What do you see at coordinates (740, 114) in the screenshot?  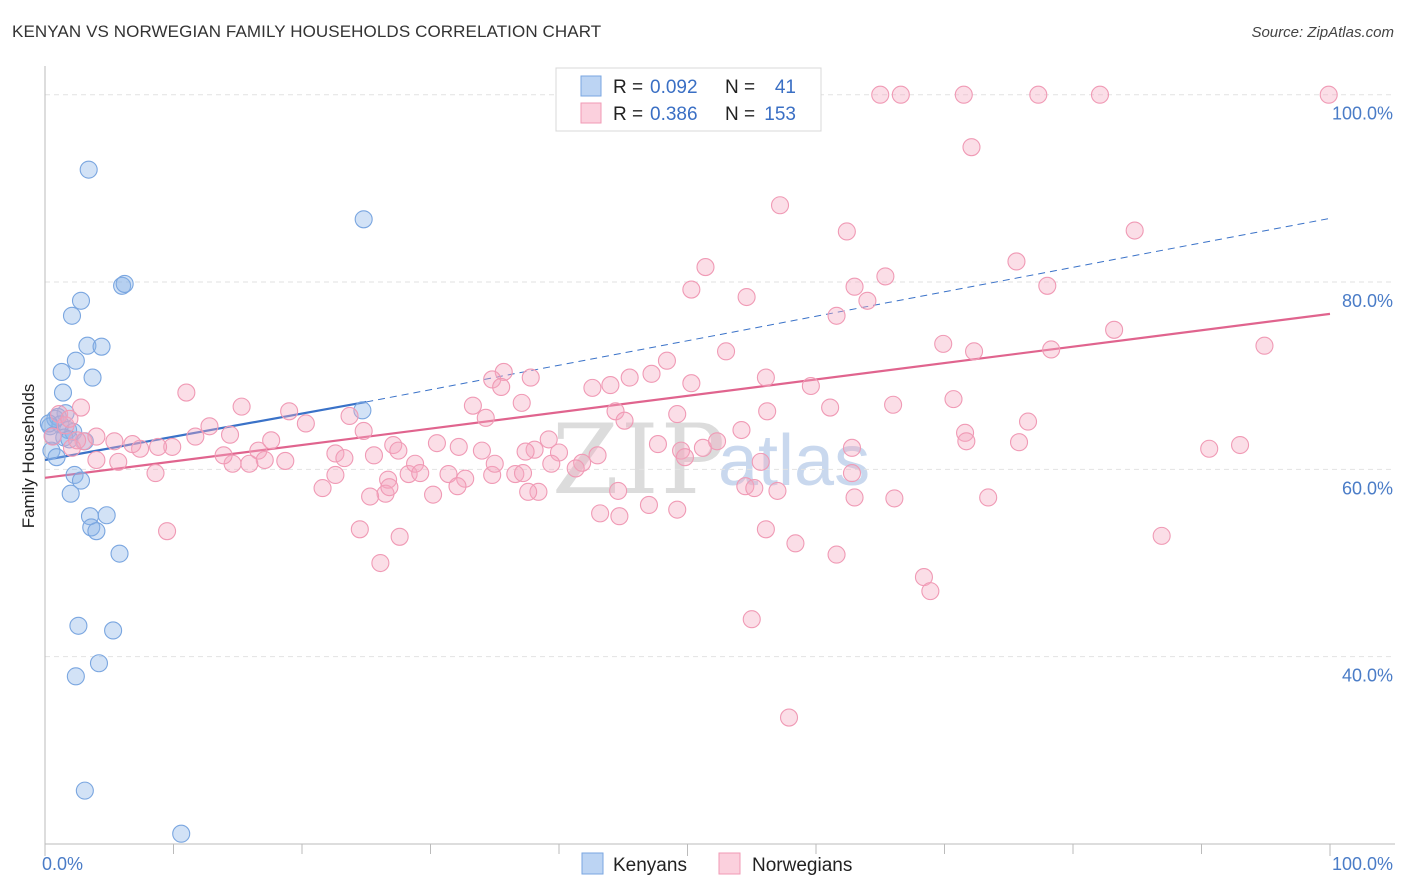 I see `legend-n-label-norwegians: N =` at bounding box center [740, 114].